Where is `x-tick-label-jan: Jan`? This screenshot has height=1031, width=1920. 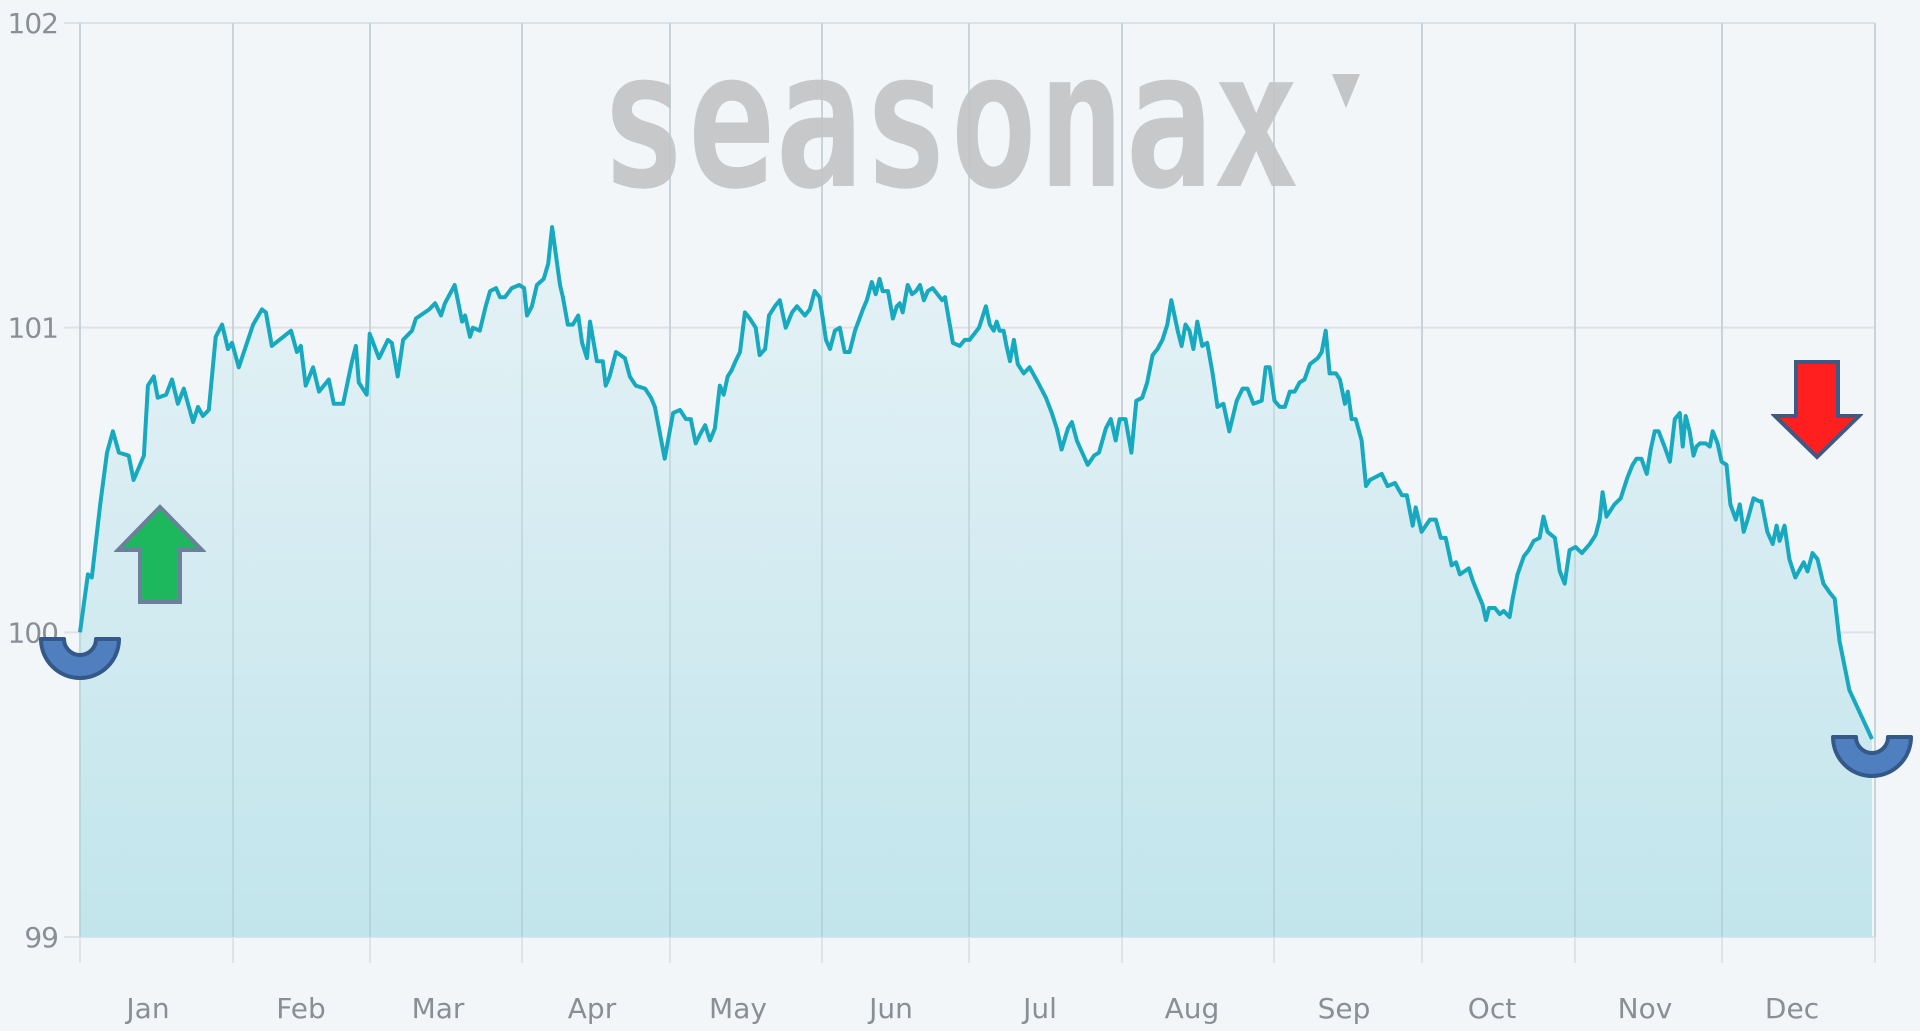 x-tick-label-jan: Jan is located at coordinates (146, 1008).